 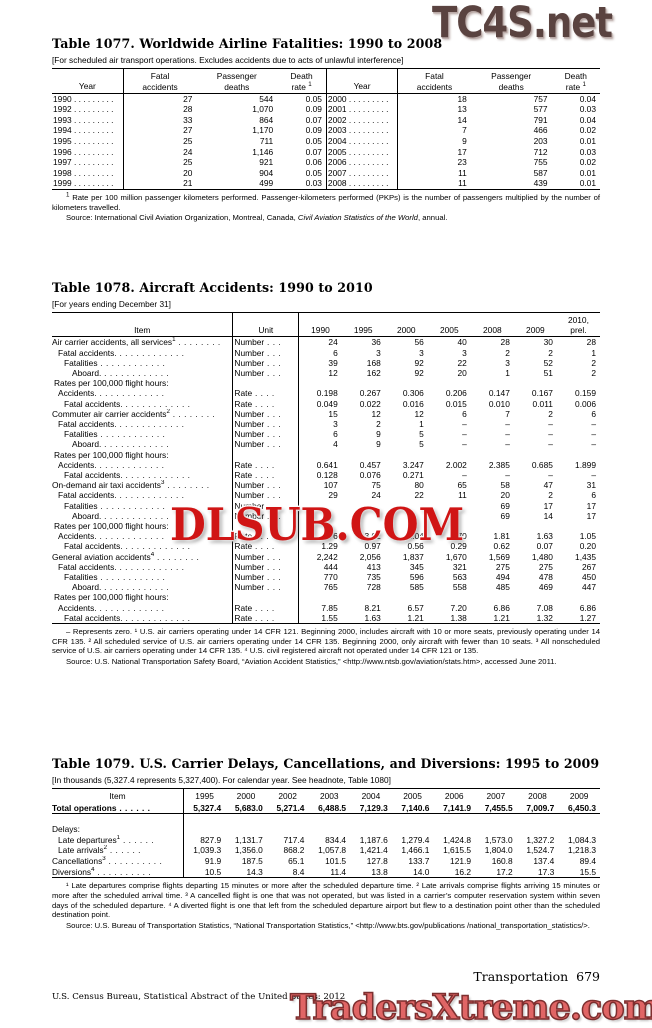 I want to click on cell-value: 765, so click(x=320, y=587).